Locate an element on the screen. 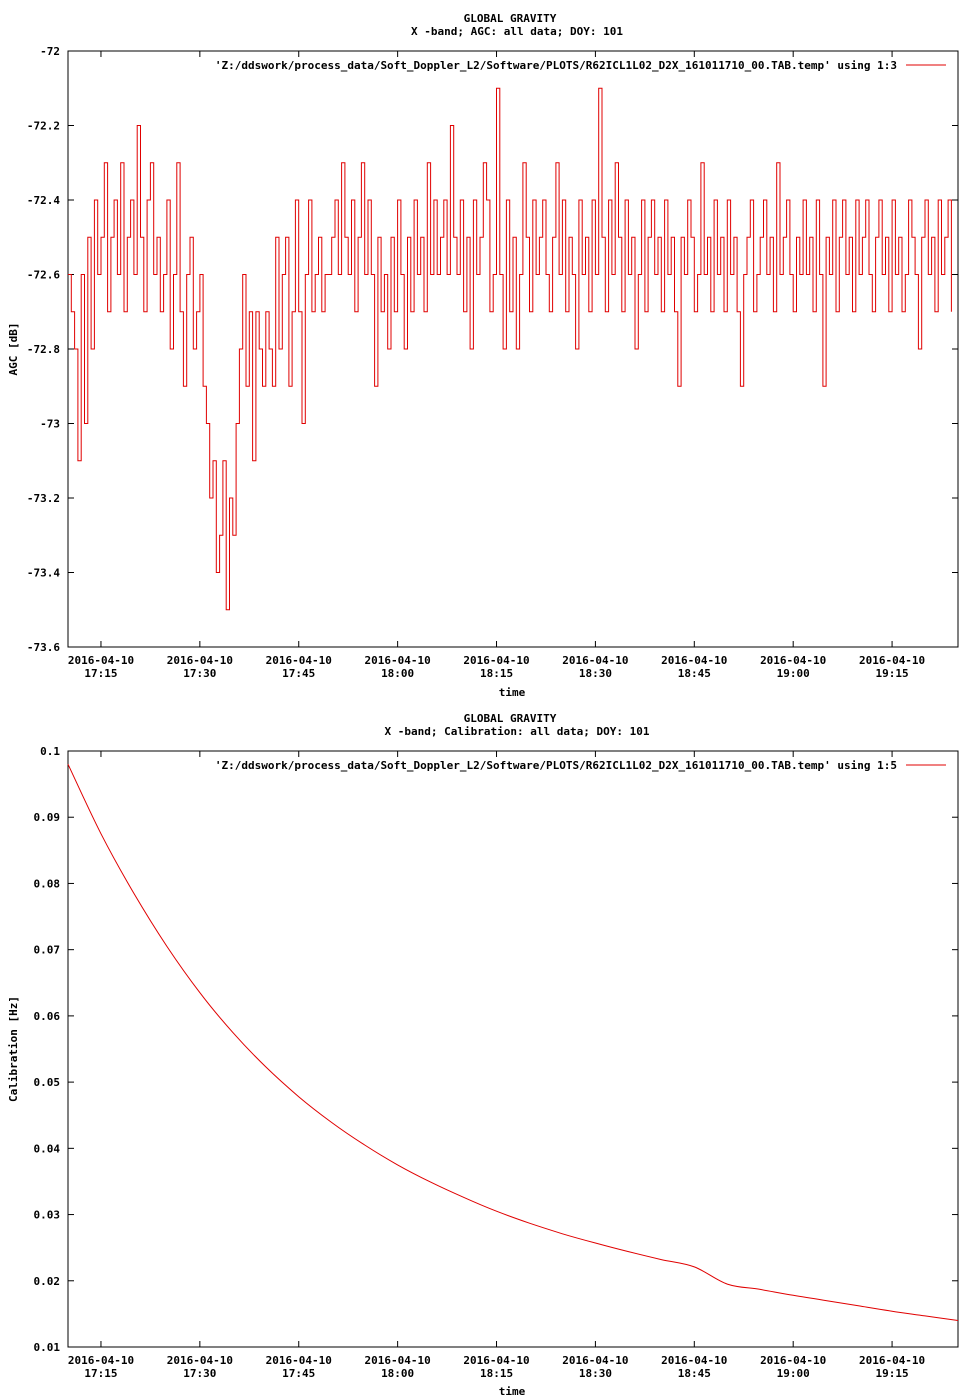  y-axis-label: Calibration [Hz] is located at coordinates (13, 1049).